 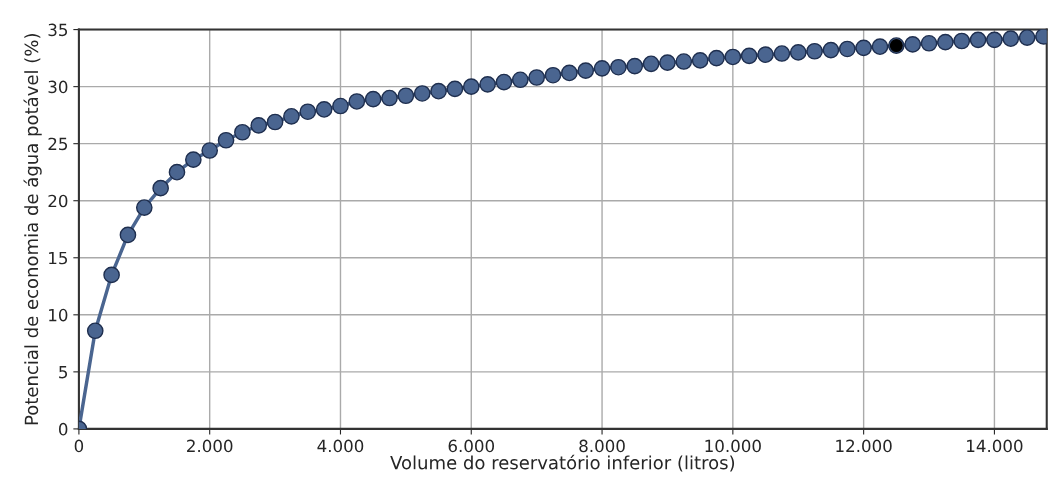 I want to click on x-tick-label: 4.000, so click(x=340, y=446).